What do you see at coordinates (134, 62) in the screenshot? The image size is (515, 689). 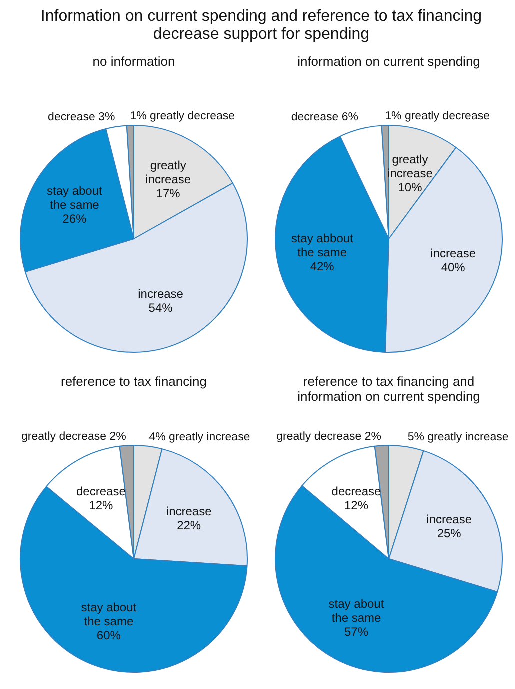 I see `chart-subtitle: no information` at bounding box center [134, 62].